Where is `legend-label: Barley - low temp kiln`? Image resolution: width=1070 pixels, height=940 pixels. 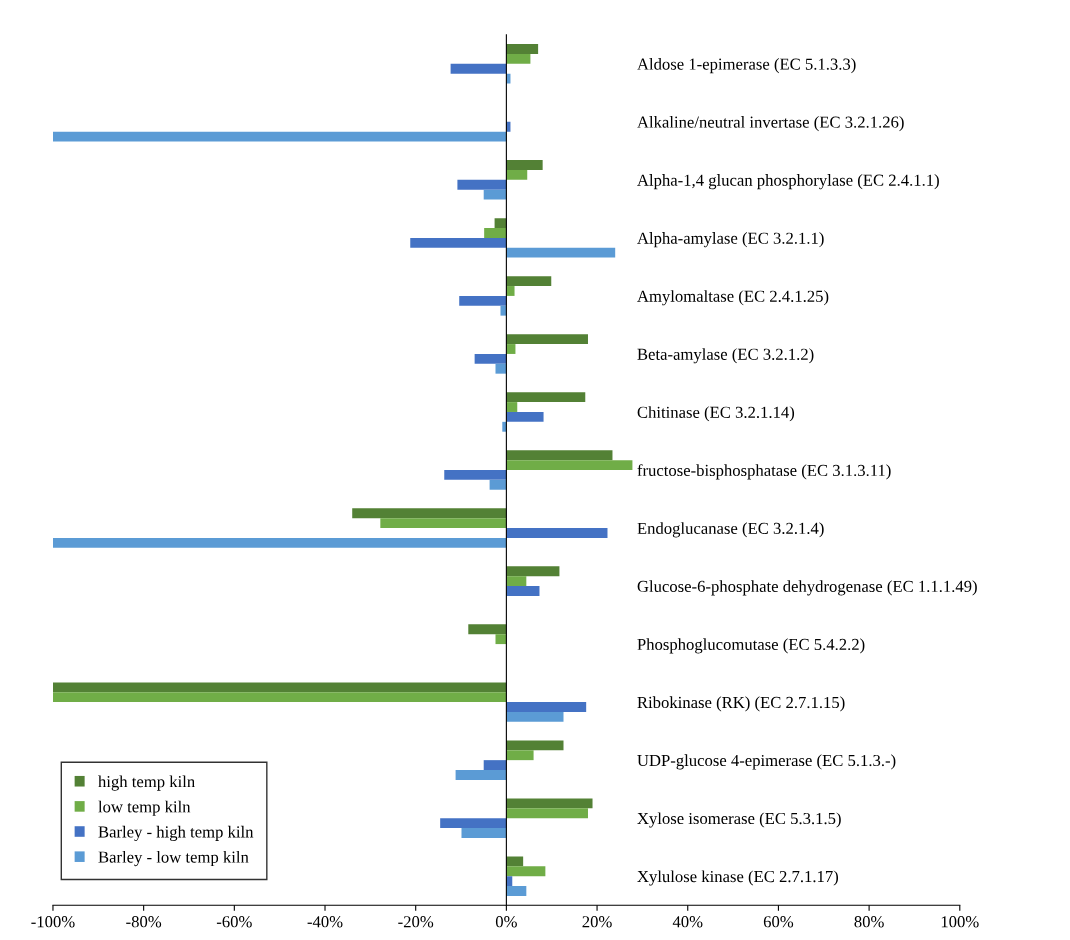 legend-label: Barley - low temp kiln is located at coordinates (173, 858).